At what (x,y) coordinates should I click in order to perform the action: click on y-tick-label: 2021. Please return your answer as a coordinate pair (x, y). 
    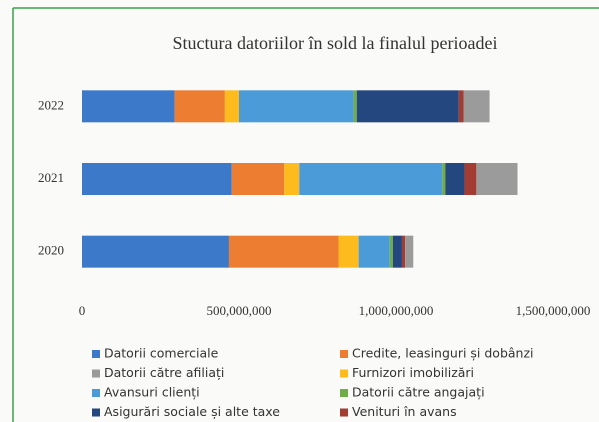
    Looking at the image, I should click on (51, 177).